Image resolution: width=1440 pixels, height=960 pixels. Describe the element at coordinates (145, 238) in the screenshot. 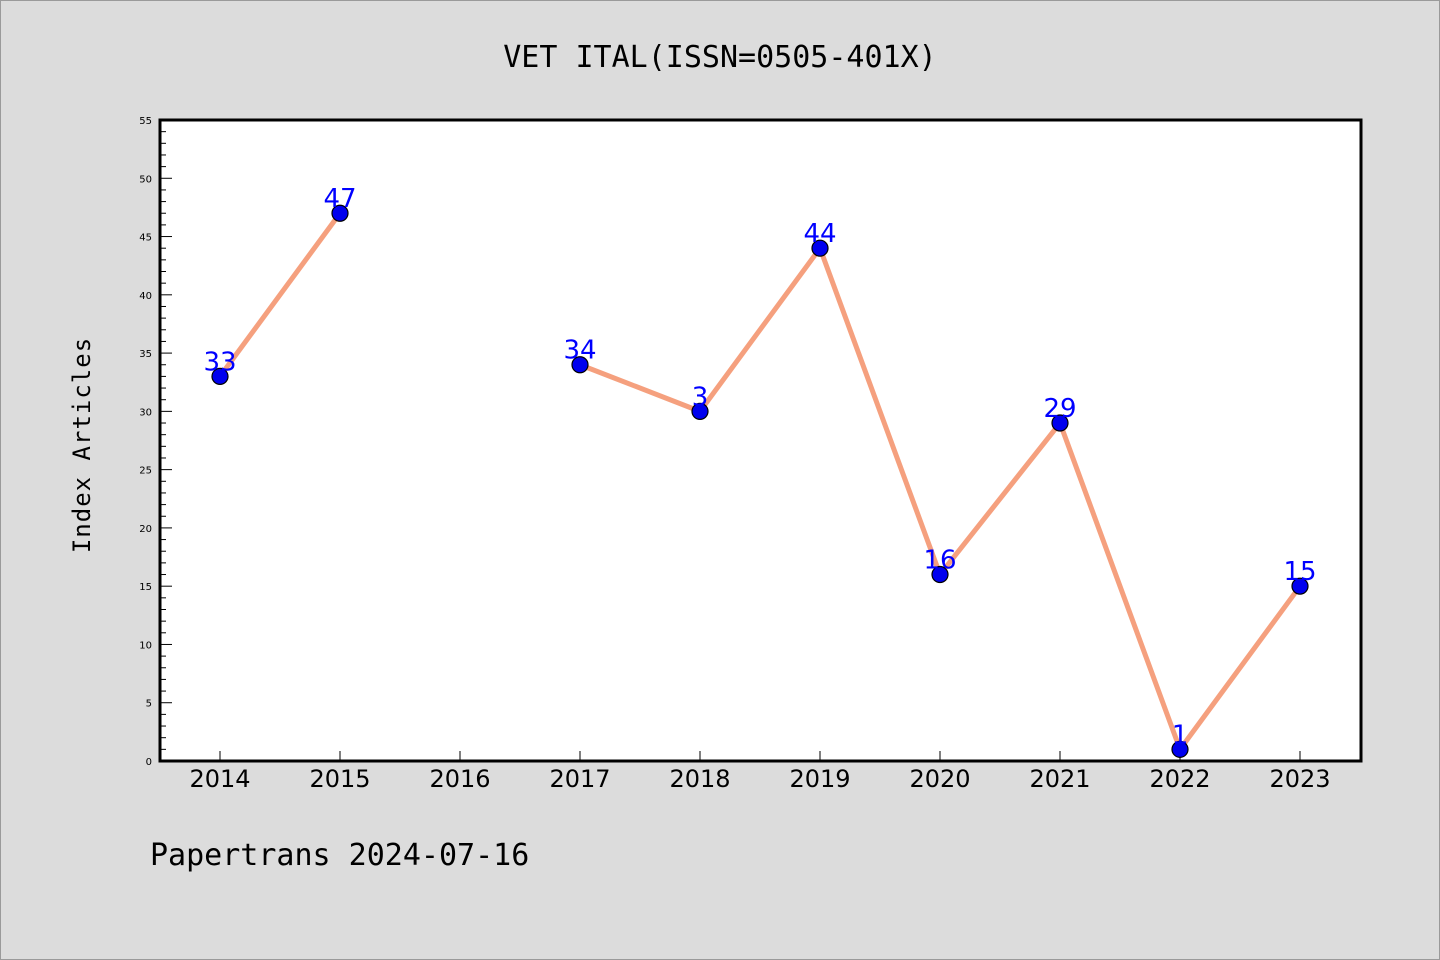

I see `y-tick-label: 45` at that location.